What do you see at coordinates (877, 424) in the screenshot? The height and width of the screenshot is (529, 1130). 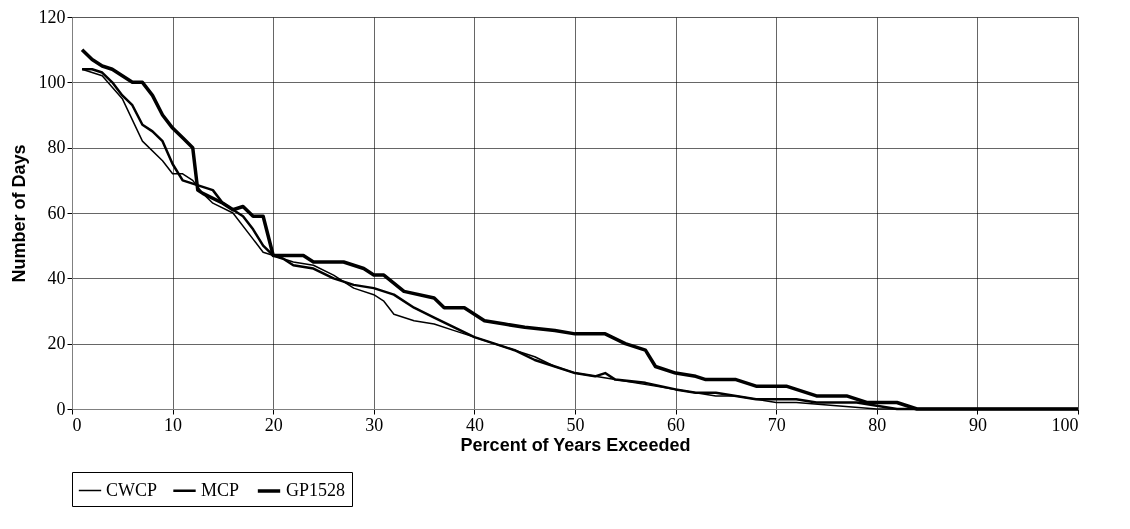 I see `x-tick-label: 80` at bounding box center [877, 424].